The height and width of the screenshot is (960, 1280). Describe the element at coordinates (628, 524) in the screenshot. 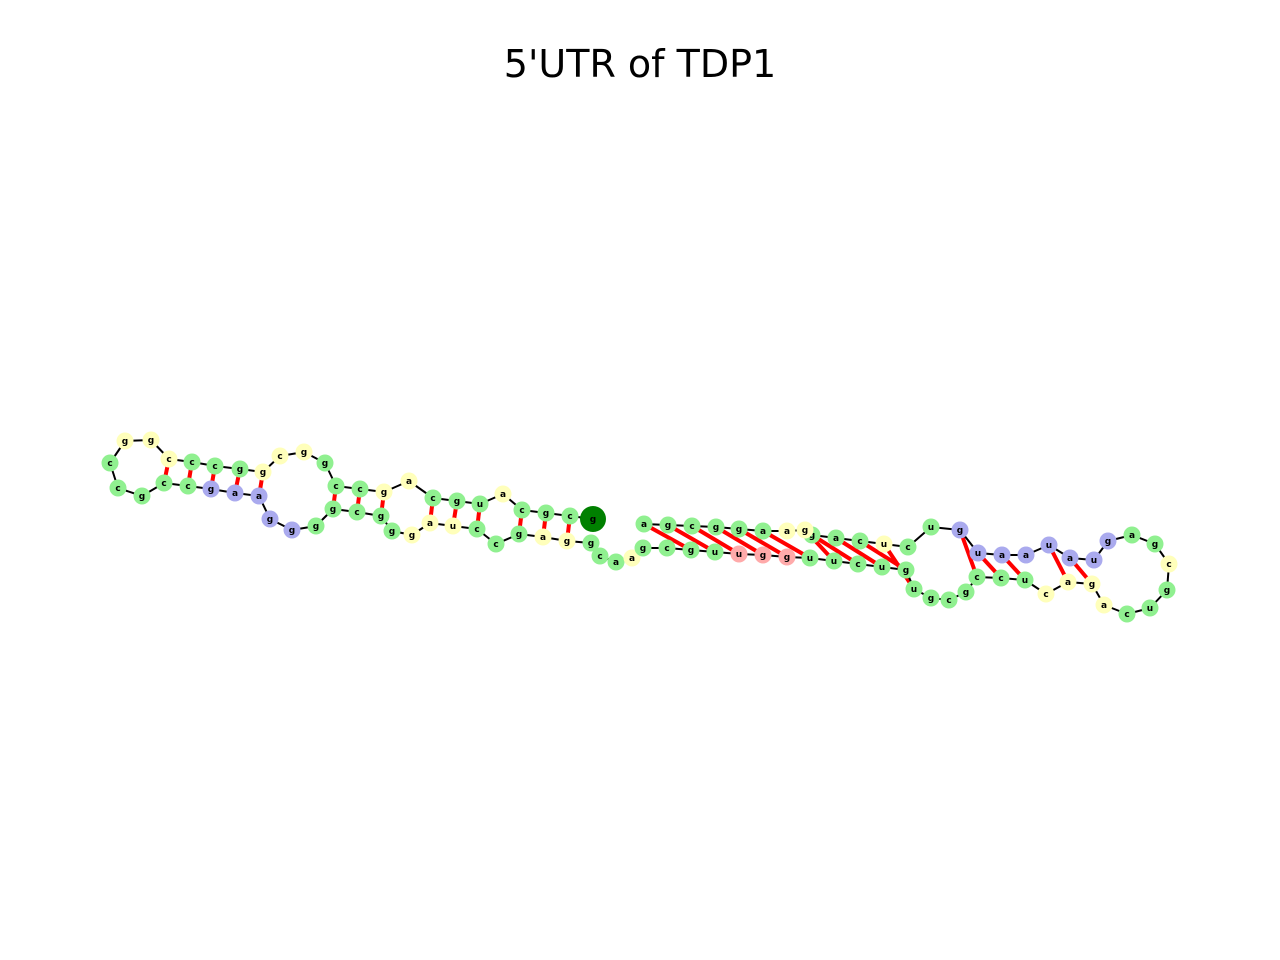

I see `base-pairs` at that location.